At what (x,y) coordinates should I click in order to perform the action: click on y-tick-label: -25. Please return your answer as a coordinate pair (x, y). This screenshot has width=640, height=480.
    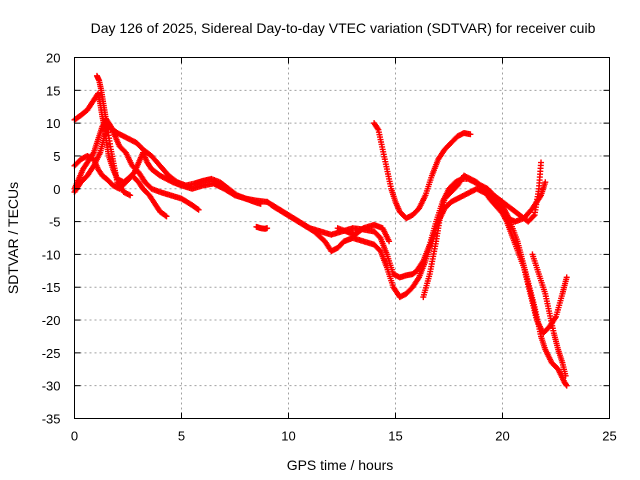
    Looking at the image, I should click on (51, 353).